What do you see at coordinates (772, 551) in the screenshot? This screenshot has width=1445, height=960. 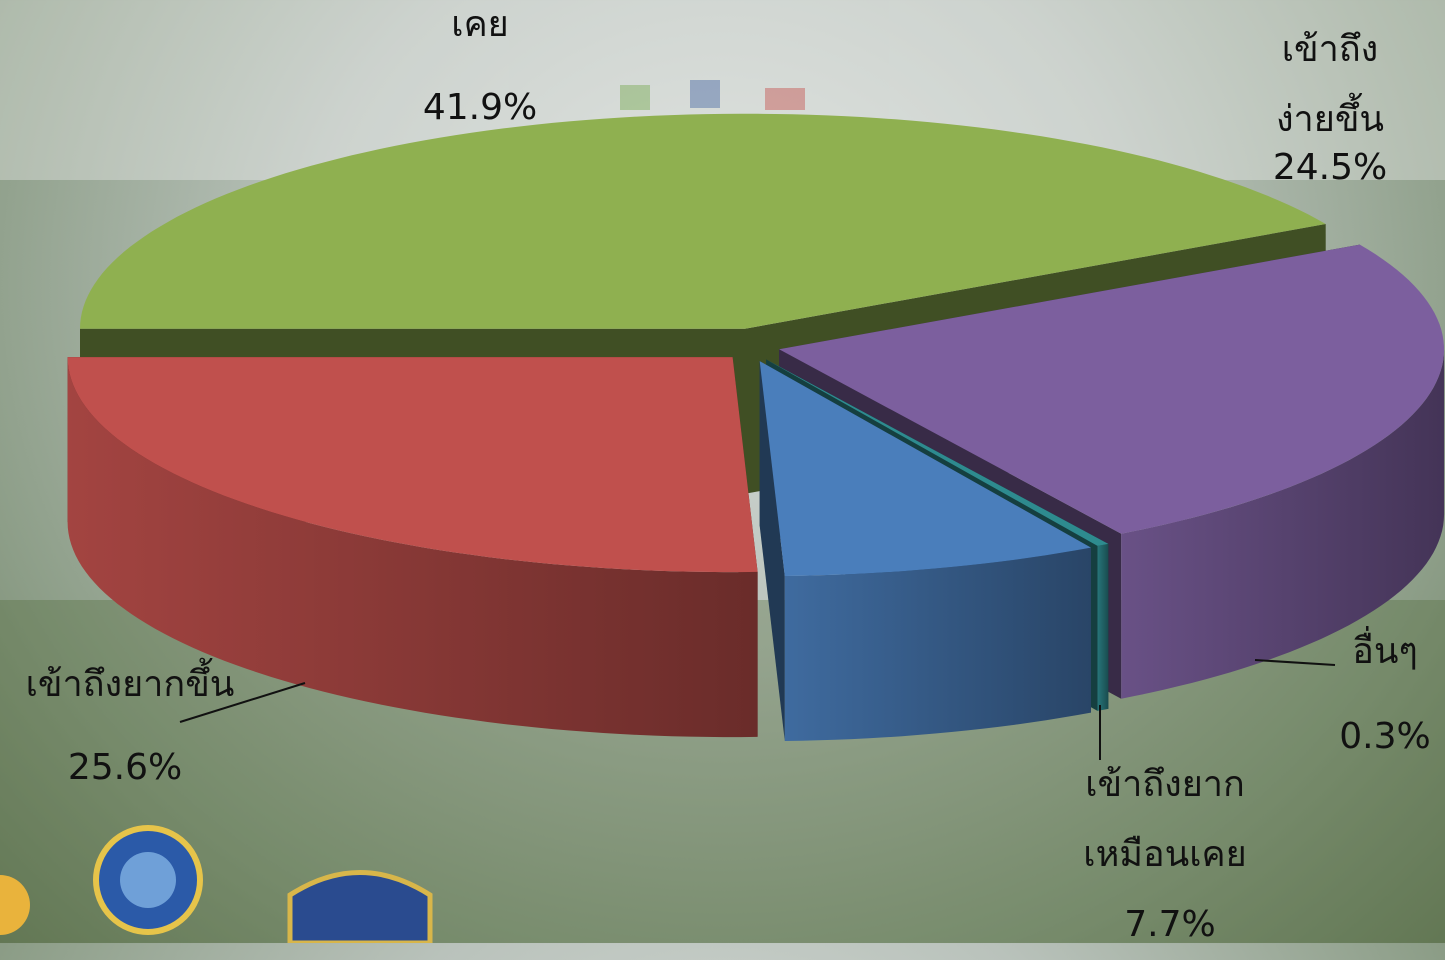 I see `slice-face` at bounding box center [772, 551].